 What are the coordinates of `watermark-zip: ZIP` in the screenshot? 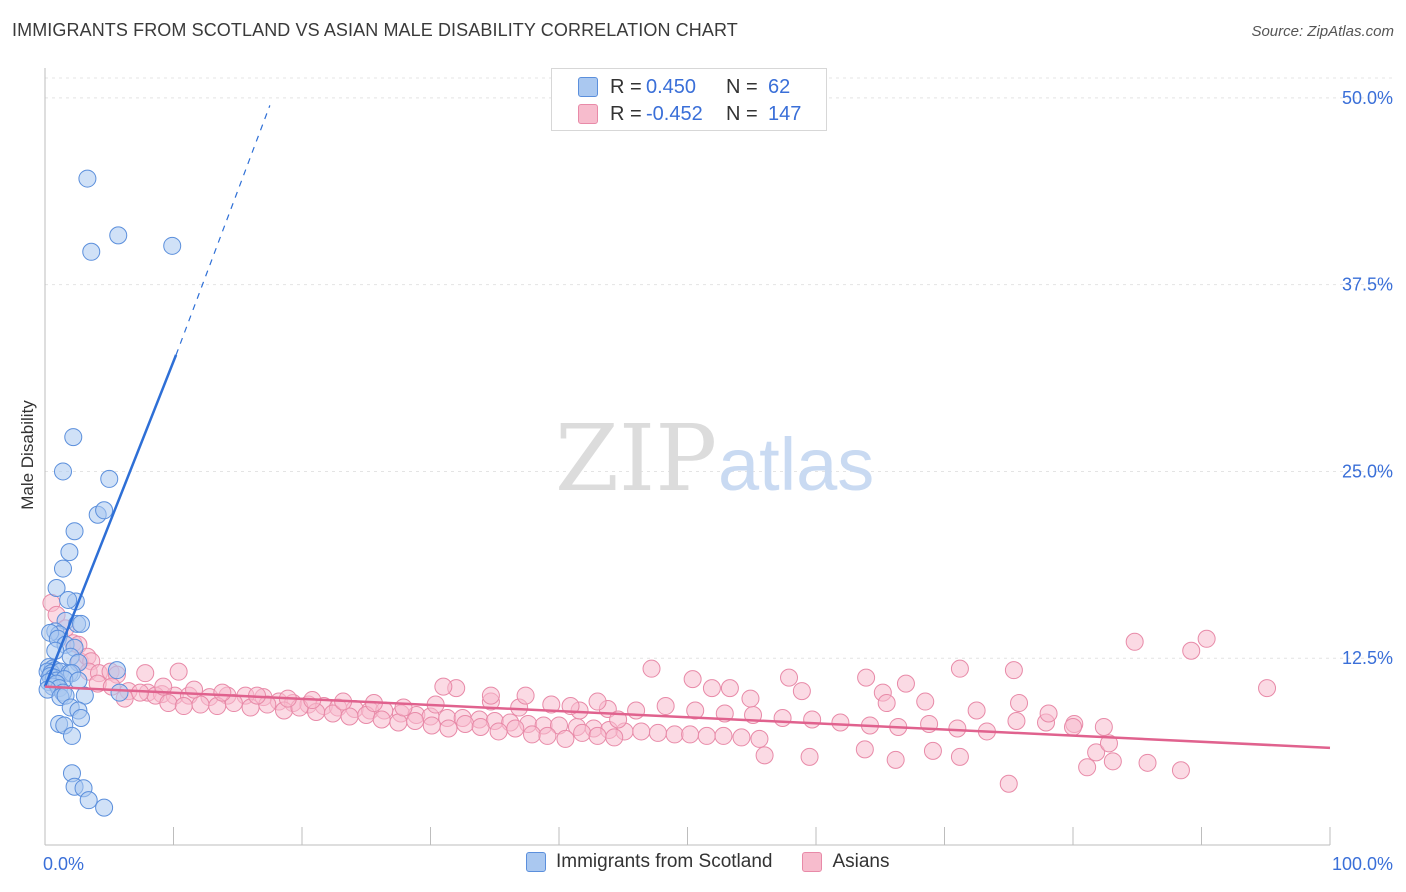 It's located at (636, 458).